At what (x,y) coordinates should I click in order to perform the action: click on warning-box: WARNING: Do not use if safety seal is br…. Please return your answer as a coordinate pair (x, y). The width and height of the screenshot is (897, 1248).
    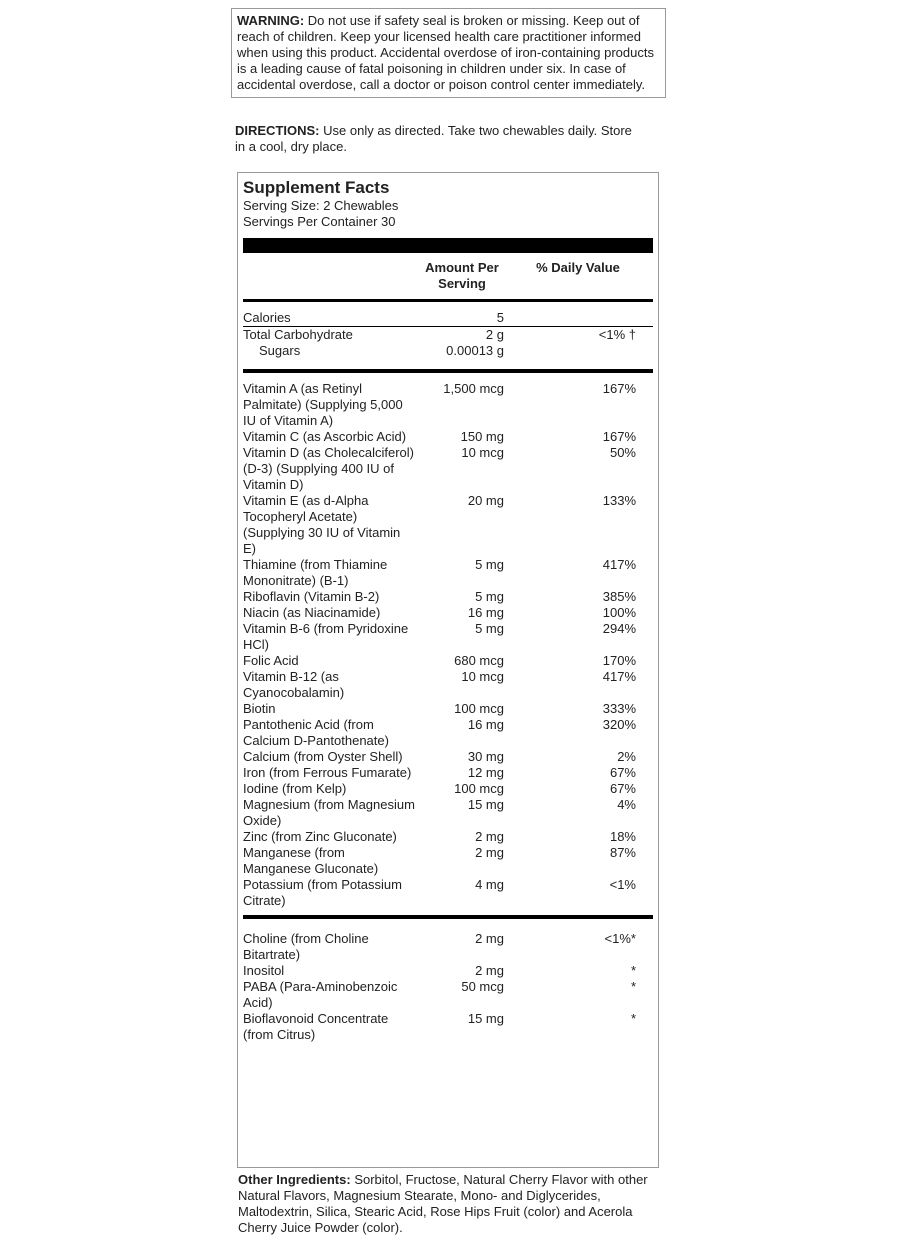
    Looking at the image, I should click on (448, 53).